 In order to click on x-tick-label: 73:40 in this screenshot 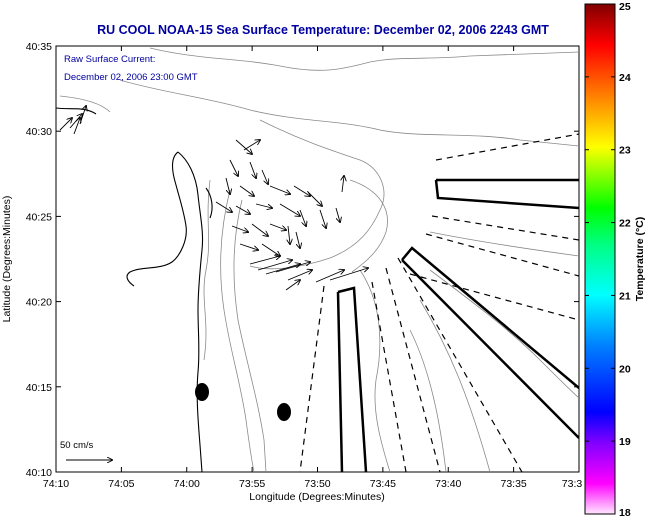, I will do `click(448, 484)`.